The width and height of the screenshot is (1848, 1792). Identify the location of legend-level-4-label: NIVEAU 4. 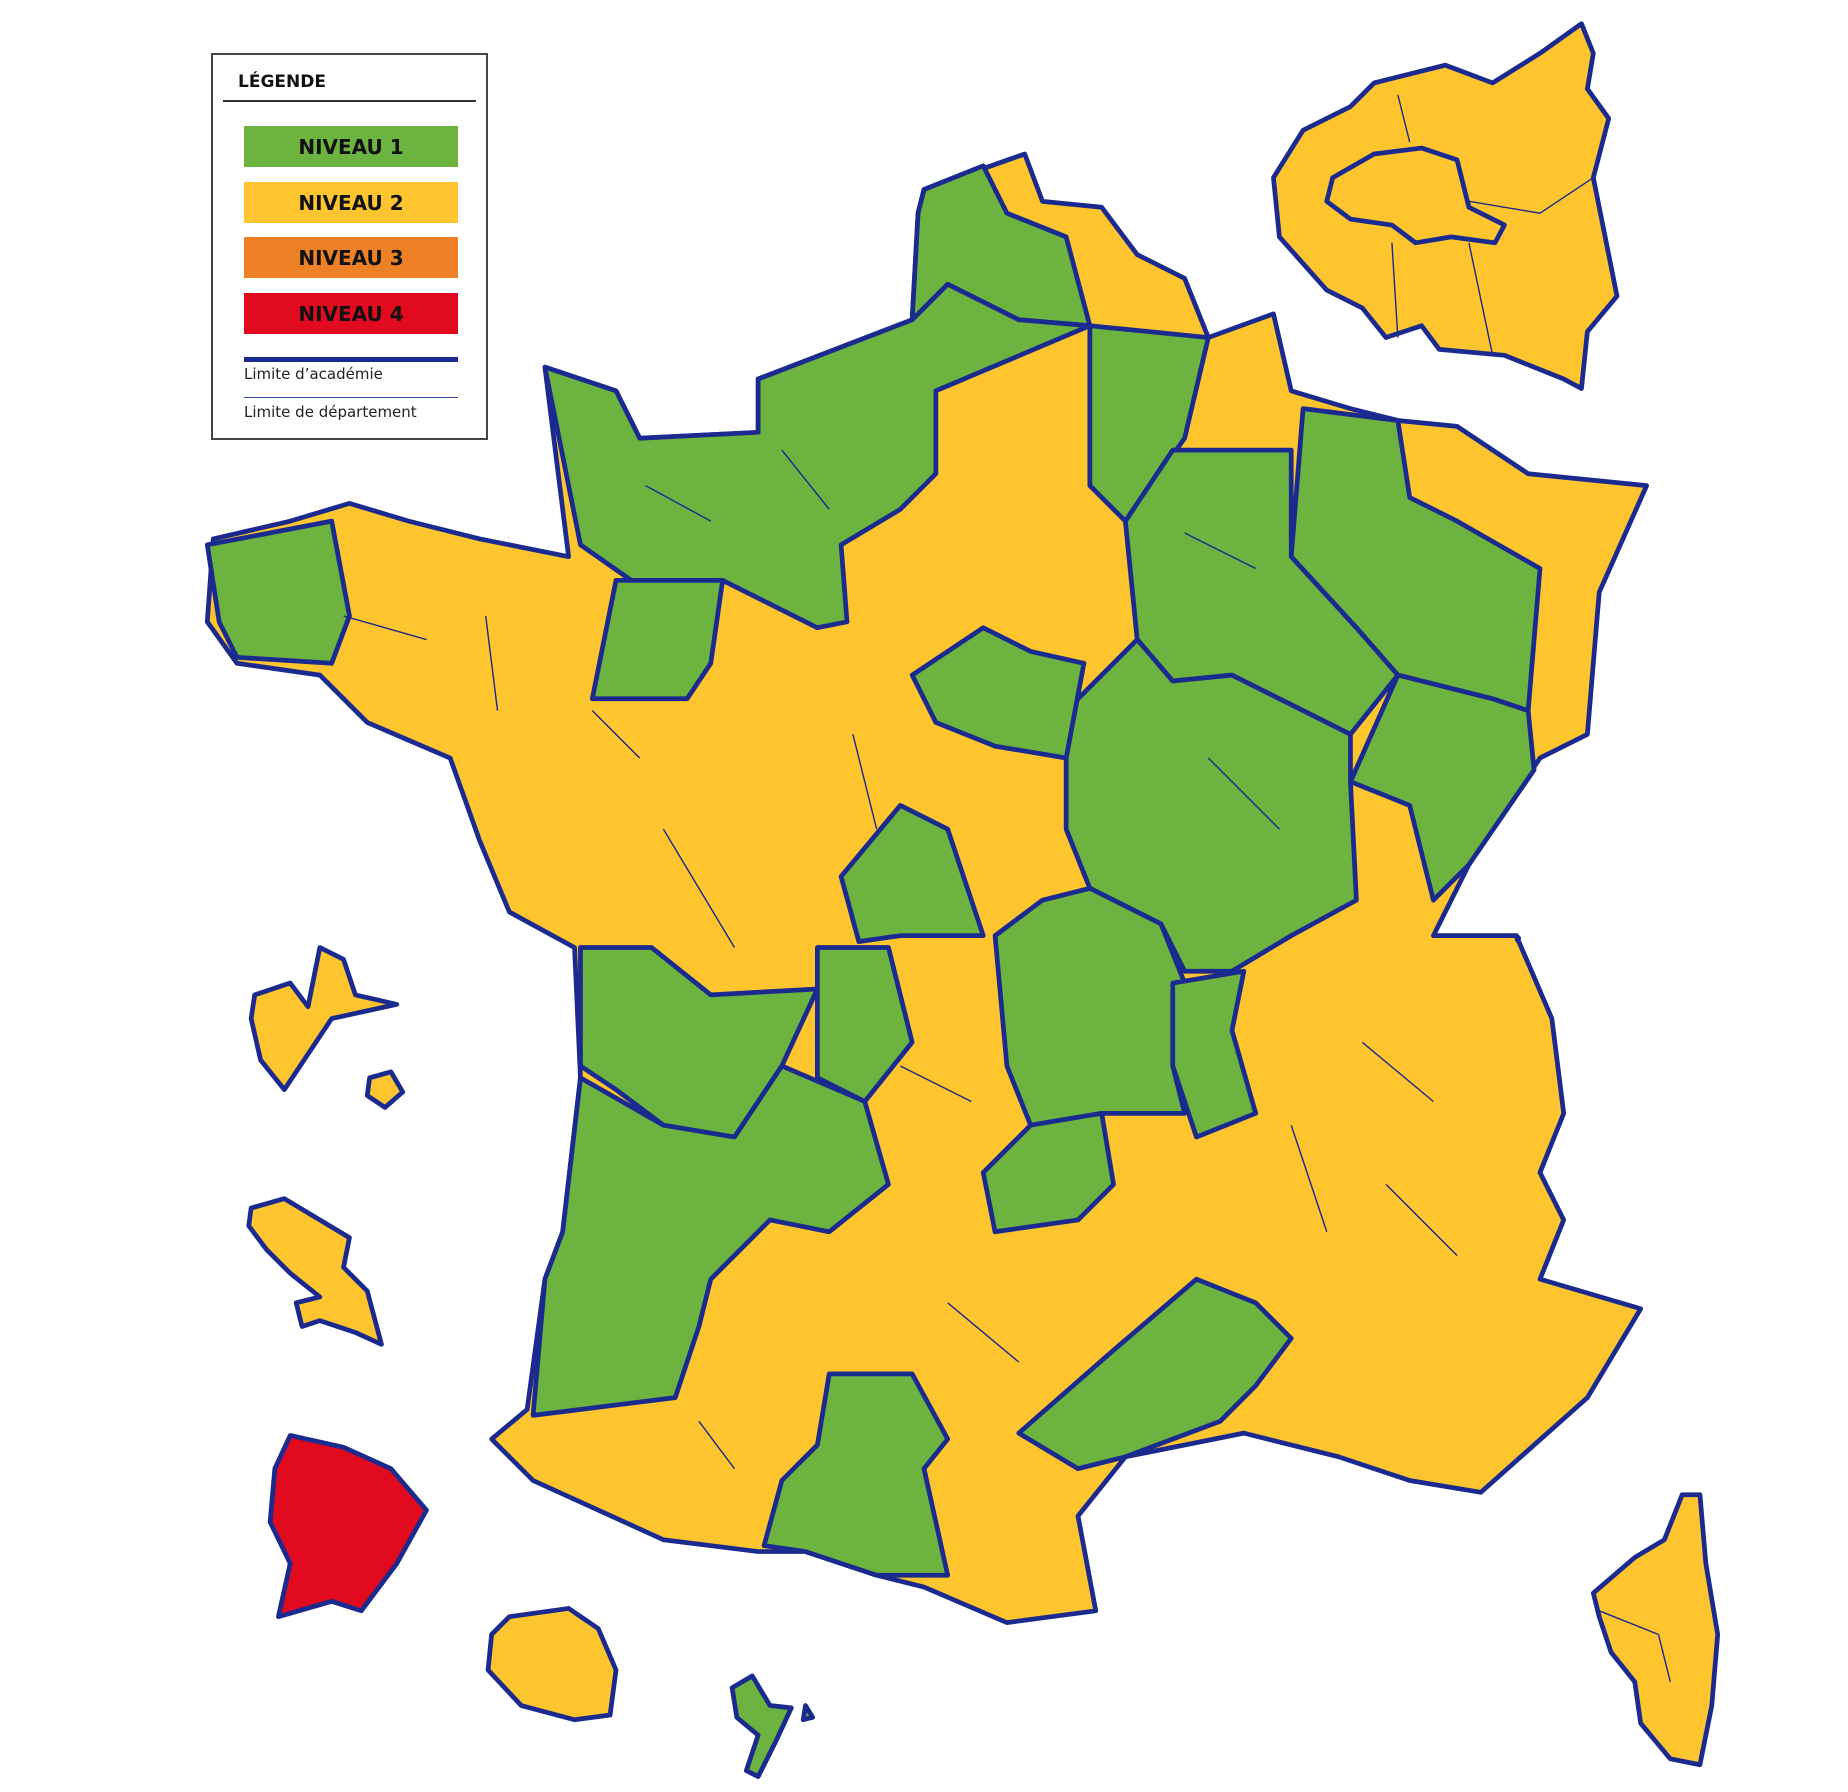
(351, 313).